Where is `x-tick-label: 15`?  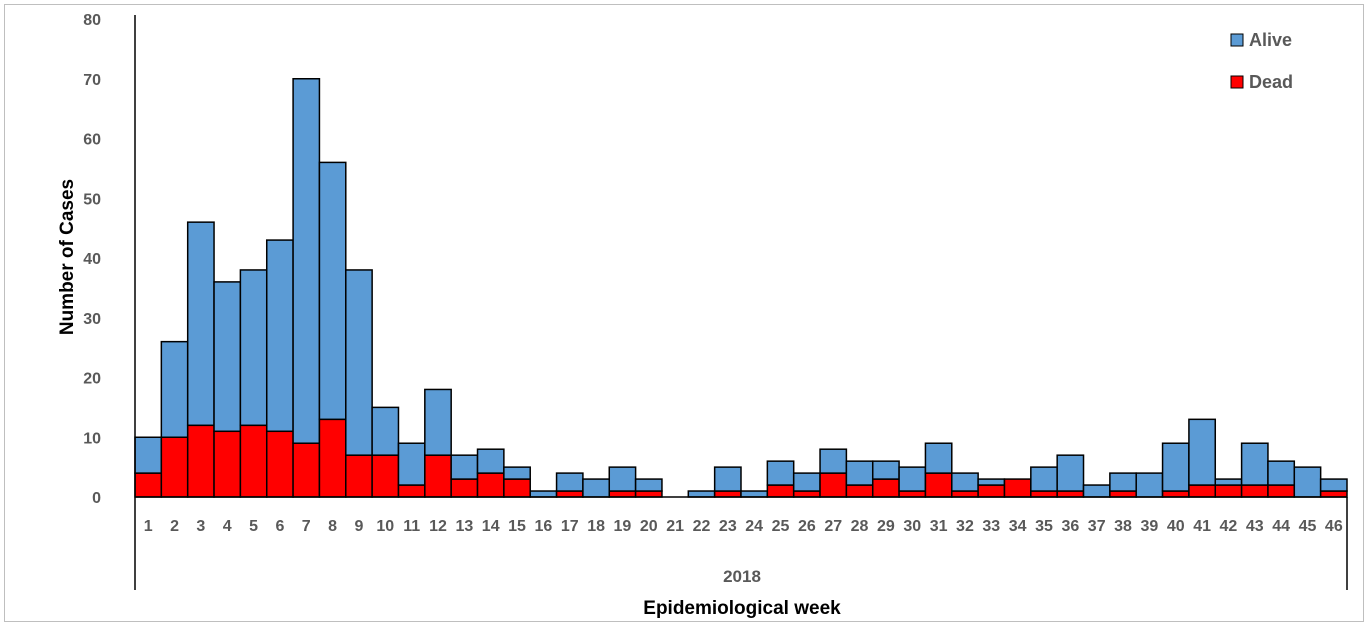 x-tick-label: 15 is located at coordinates (517, 526).